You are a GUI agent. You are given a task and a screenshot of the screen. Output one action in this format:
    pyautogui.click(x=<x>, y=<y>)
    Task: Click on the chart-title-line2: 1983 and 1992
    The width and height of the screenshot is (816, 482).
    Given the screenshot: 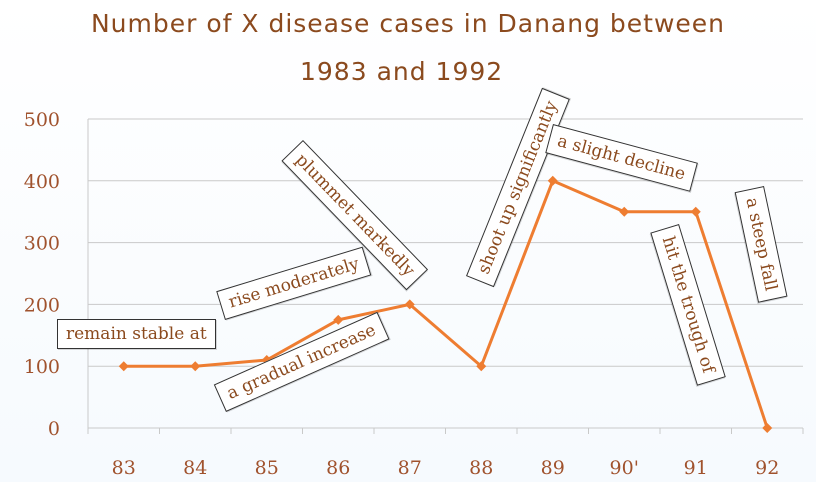 What is the action you would take?
    pyautogui.click(x=402, y=71)
    